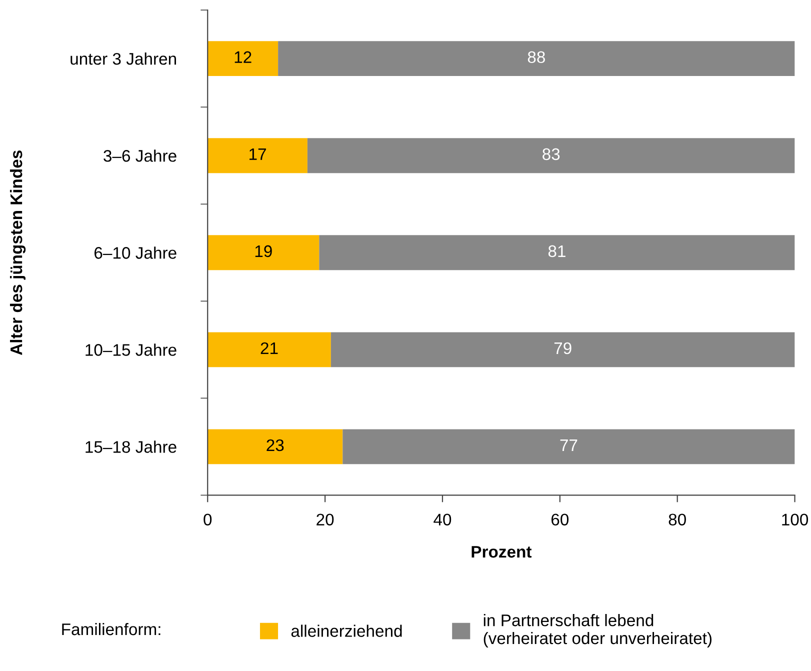  I want to click on data-label: 77, so click(569, 445).